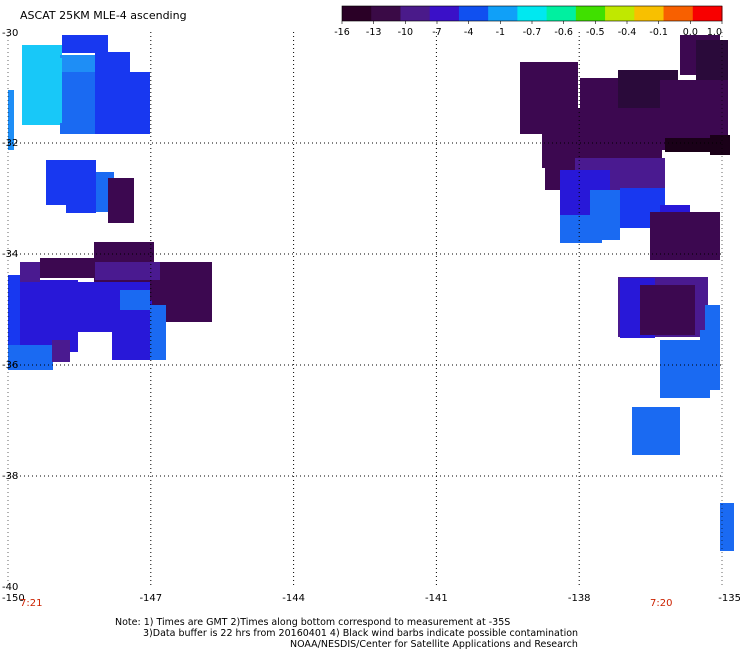 This screenshot has height=650, width=740. What do you see at coordinates (31, 603) in the screenshot?
I see `time-left: 7:21` at bounding box center [31, 603].